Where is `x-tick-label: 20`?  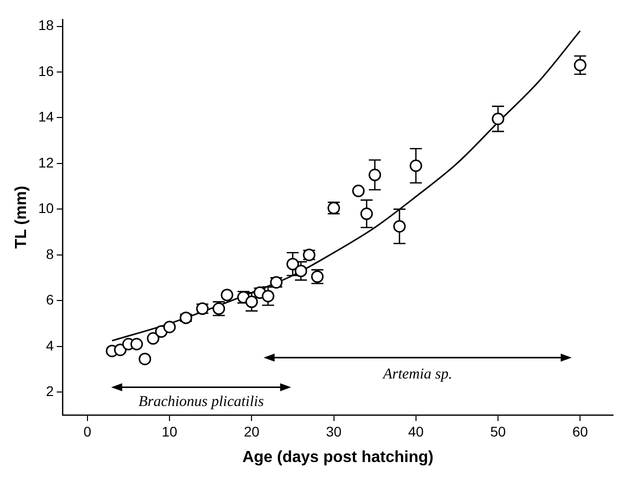 x-tick-label: 20 is located at coordinates (252, 431).